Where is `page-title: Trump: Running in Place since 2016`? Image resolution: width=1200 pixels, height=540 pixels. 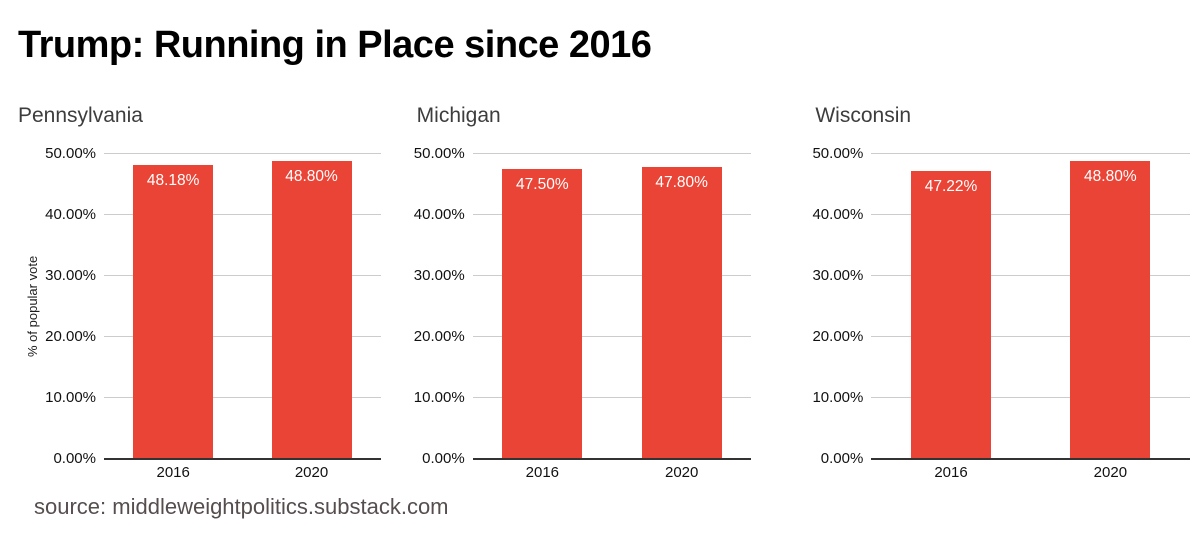 page-title: Trump: Running in Place since 2016 is located at coordinates (335, 45).